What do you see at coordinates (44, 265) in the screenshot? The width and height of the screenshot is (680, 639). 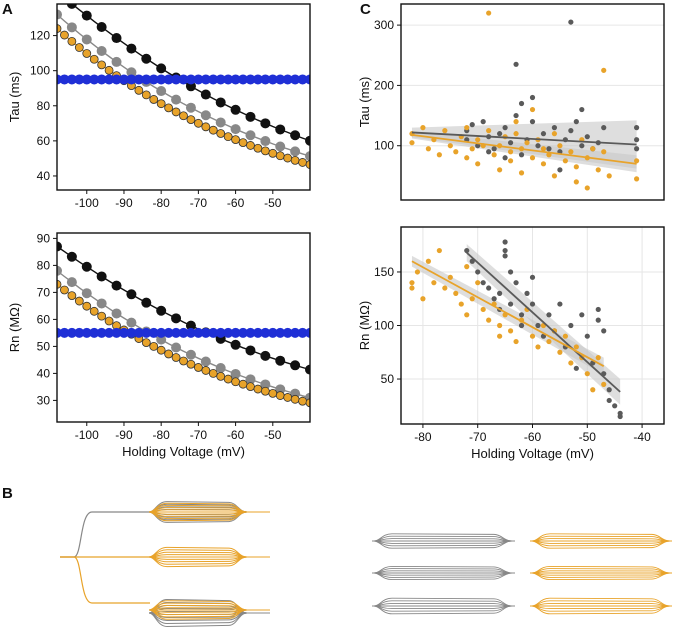 I see `A_rn-ytick-label: 80` at bounding box center [44, 265].